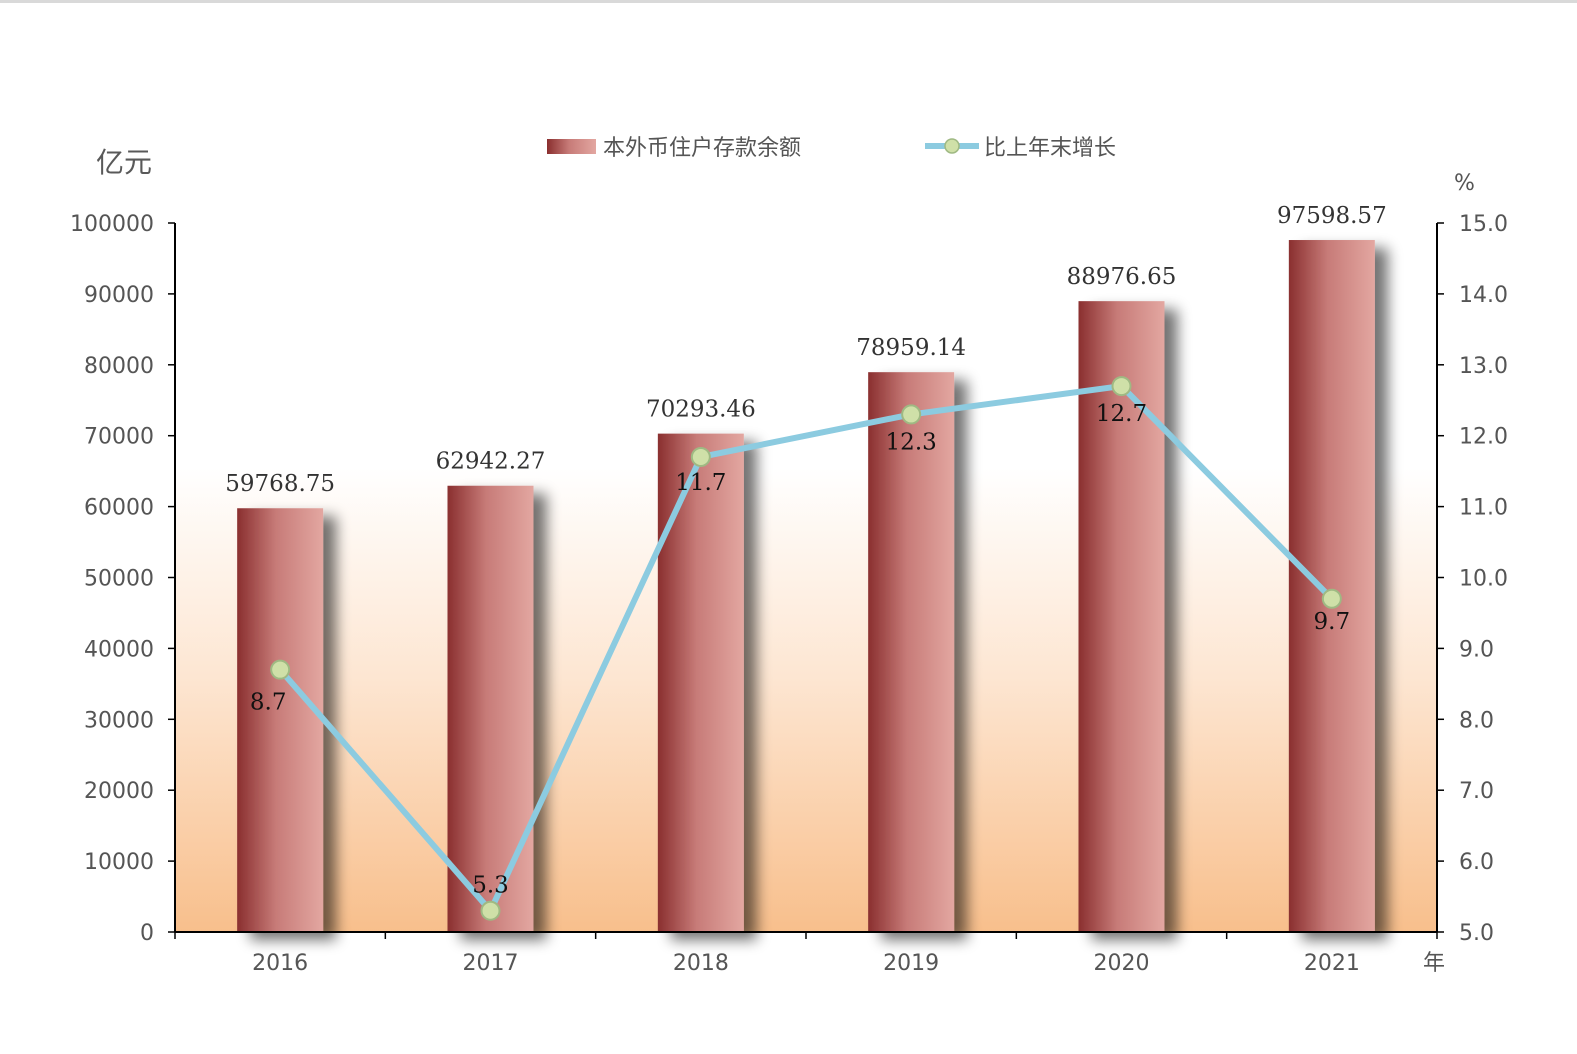 This screenshot has width=1577, height=1054. What do you see at coordinates (1122, 963) in the screenshot?
I see `x-tick-label: 2020` at bounding box center [1122, 963].